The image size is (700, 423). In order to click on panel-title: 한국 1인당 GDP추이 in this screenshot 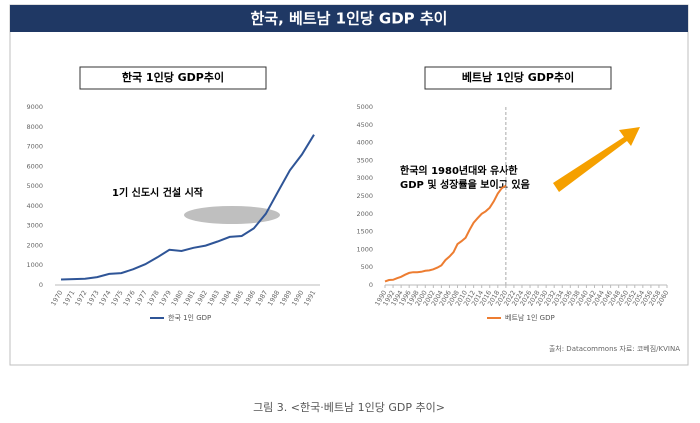, I will do `click(173, 77)`.